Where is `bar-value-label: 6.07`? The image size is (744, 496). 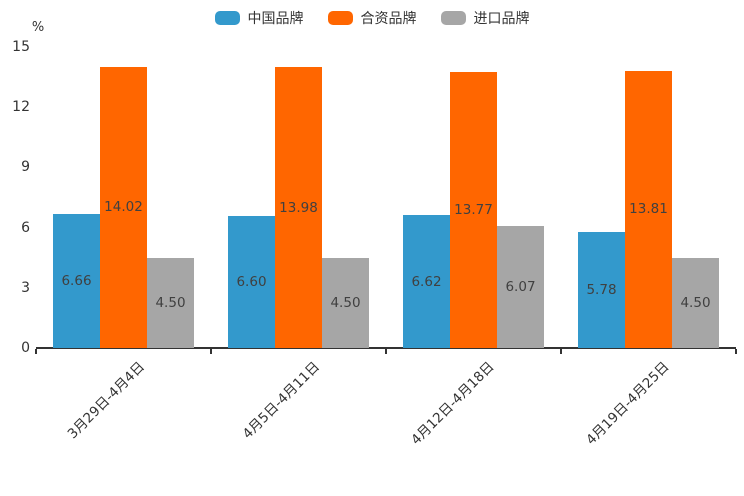 bar-value-label: 6.07 is located at coordinates (520, 287).